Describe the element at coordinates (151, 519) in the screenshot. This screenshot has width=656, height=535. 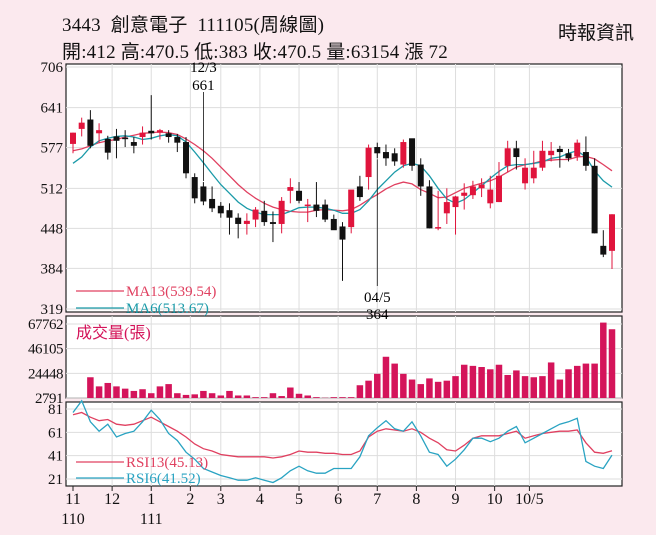
I see `x-year-label: 111` at that location.